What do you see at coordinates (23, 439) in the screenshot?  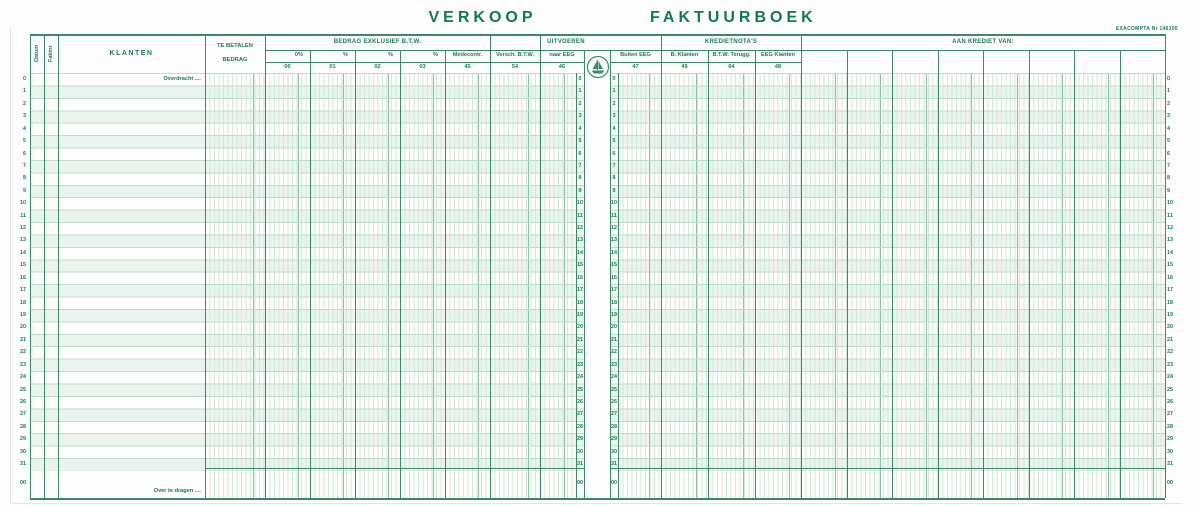 I see `row-number: 29` at bounding box center [23, 439].